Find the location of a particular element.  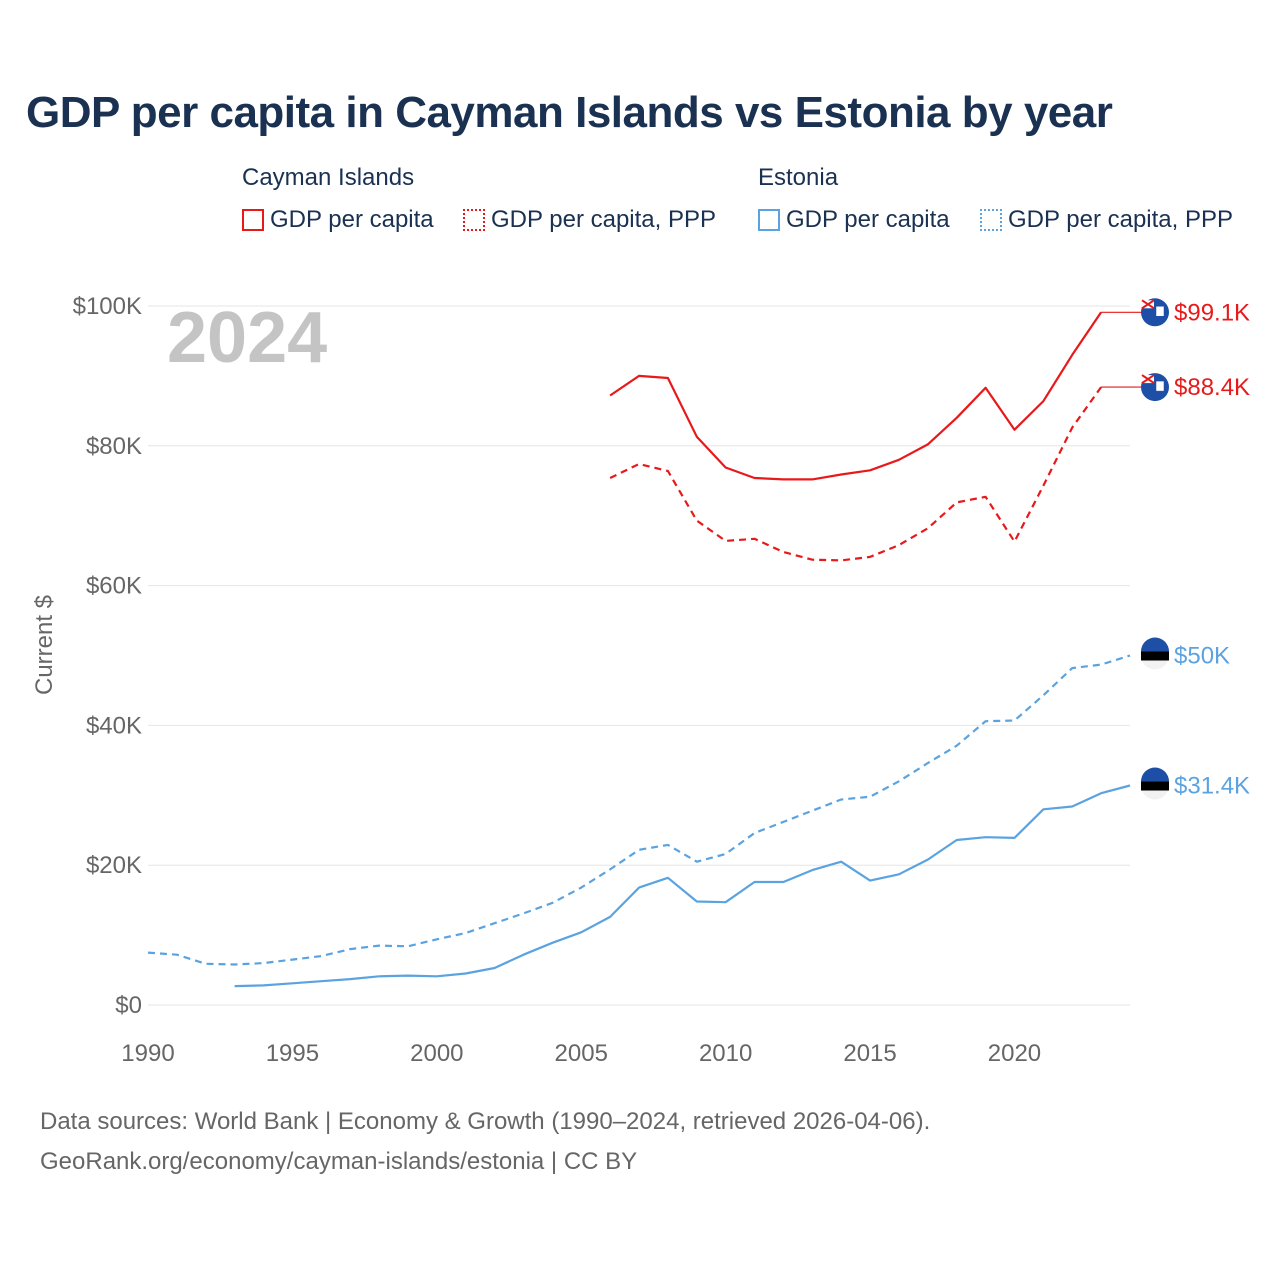

legend-group-estonia: Estonia is located at coordinates (798, 177).